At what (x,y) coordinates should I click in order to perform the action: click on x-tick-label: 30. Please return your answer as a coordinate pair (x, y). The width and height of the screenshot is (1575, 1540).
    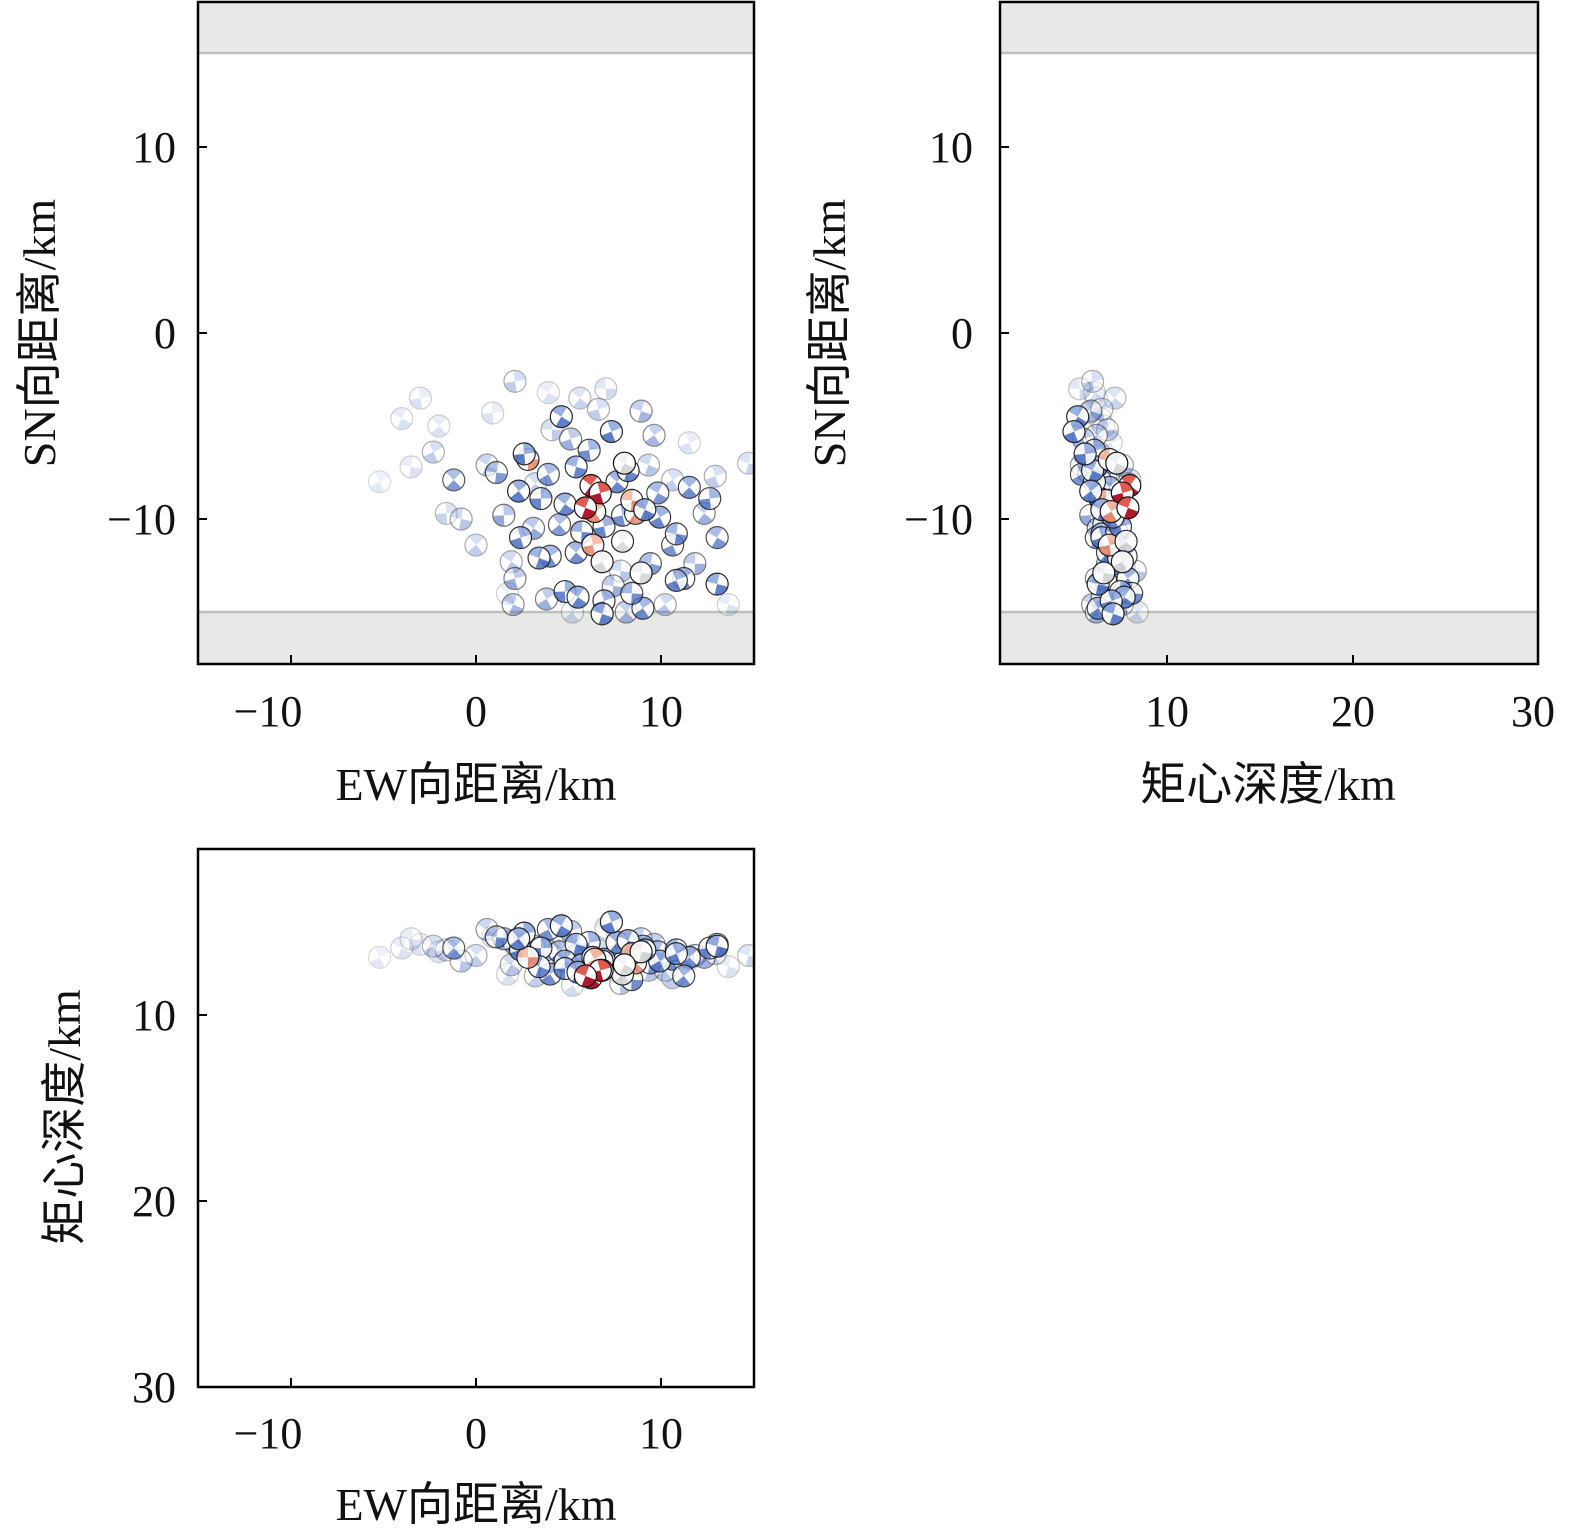
    Looking at the image, I should click on (1533, 711).